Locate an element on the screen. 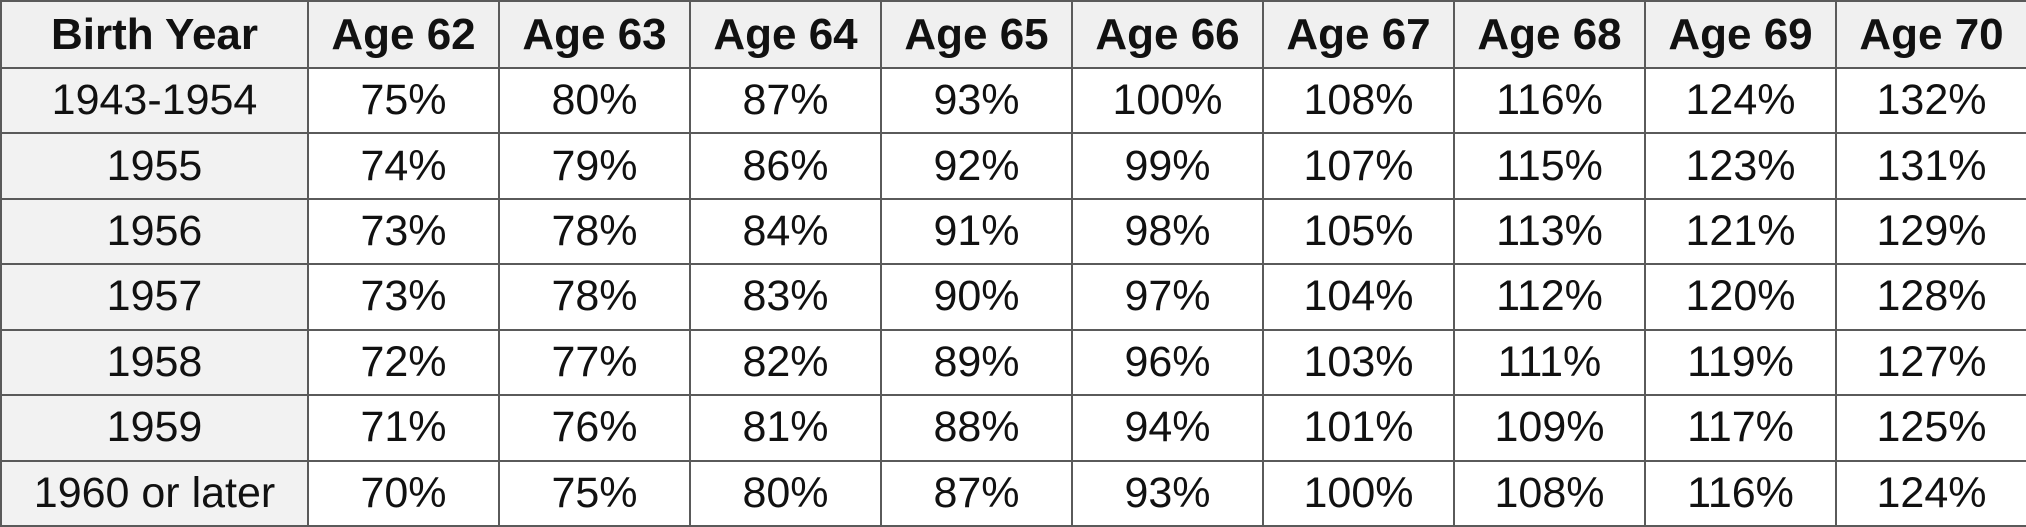  row-label: 1957 is located at coordinates (154, 297).